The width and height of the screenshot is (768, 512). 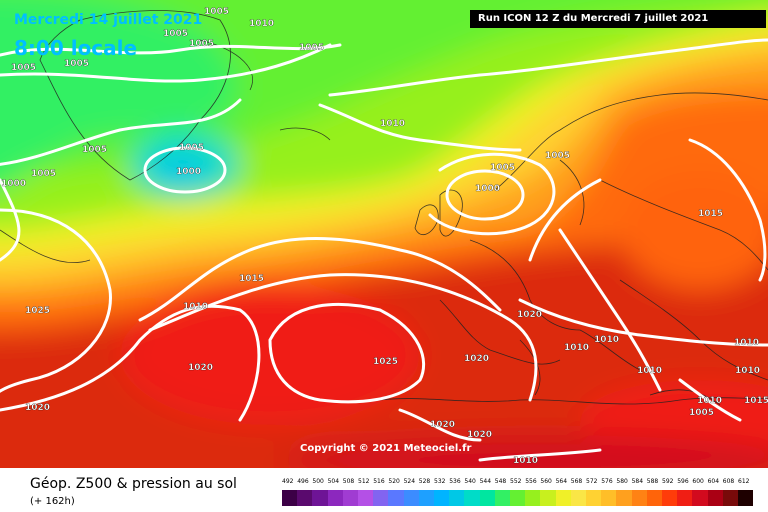 I want to click on legend-value-label: 592, so click(x=668, y=481).